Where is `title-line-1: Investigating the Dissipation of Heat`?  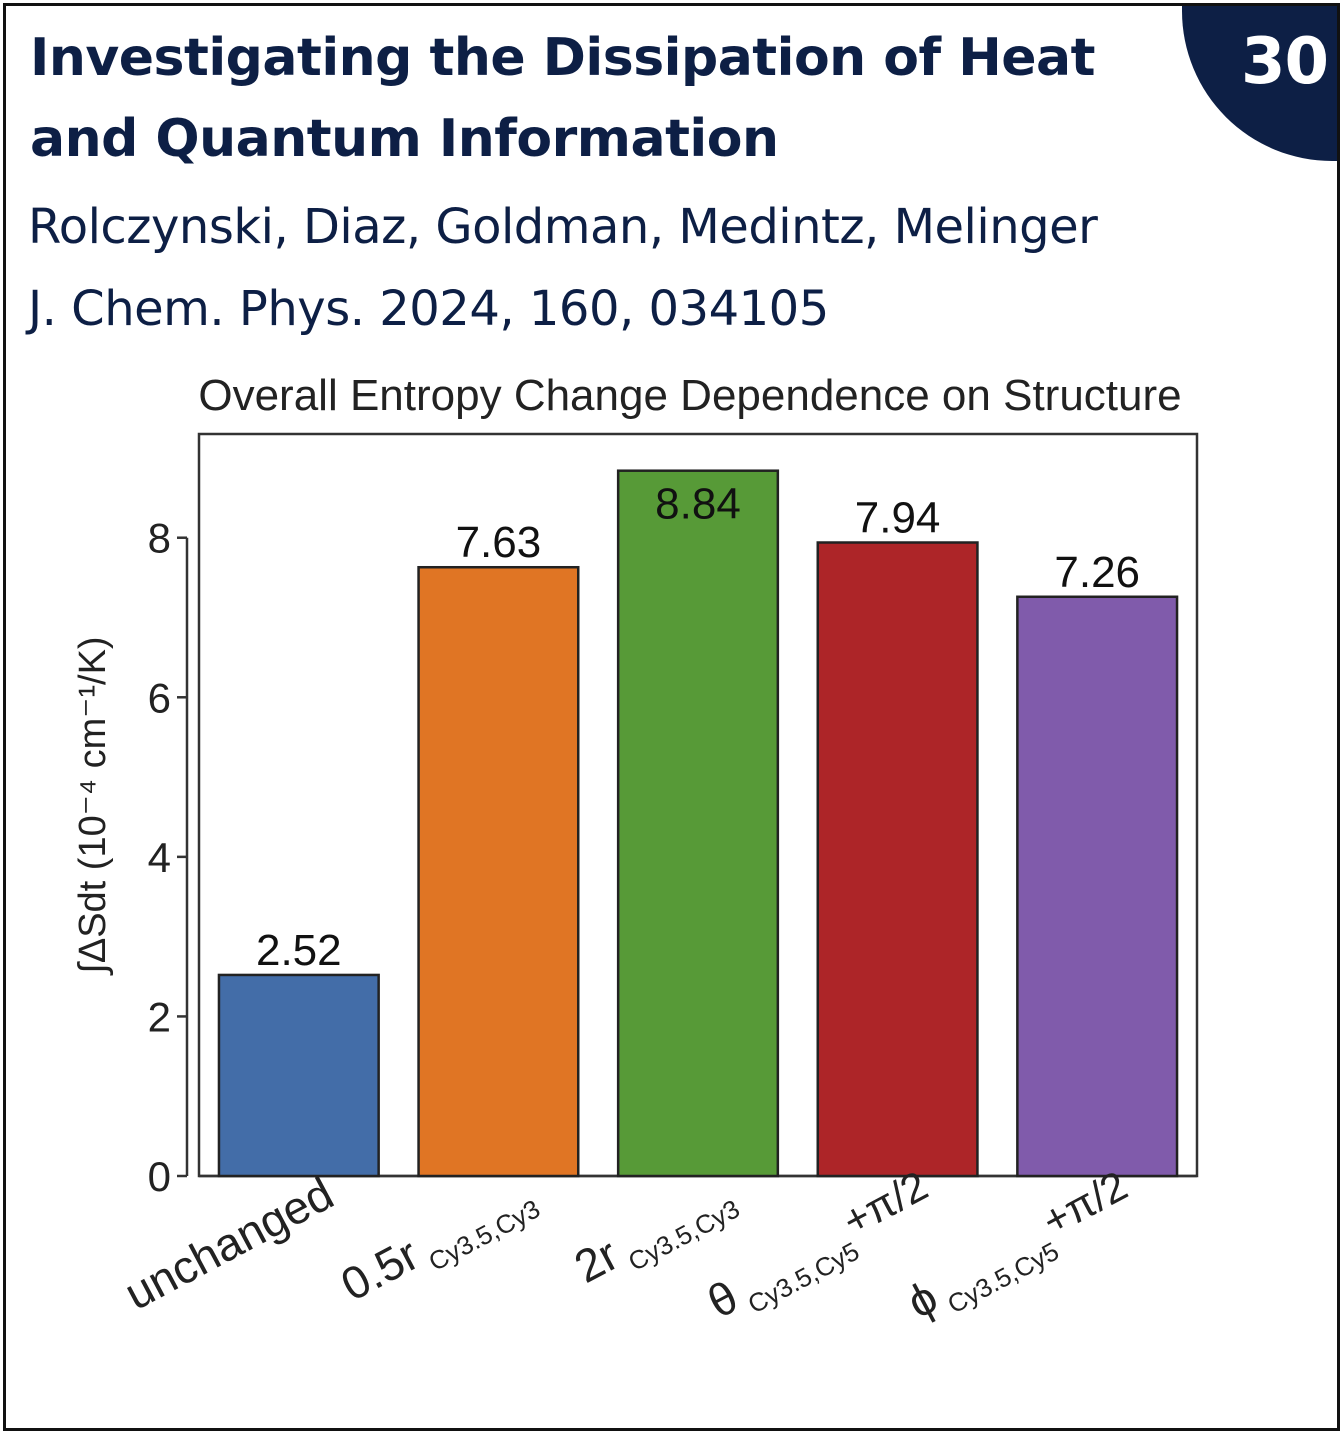
title-line-1: Investigating the Dissipation of Heat is located at coordinates (563, 58).